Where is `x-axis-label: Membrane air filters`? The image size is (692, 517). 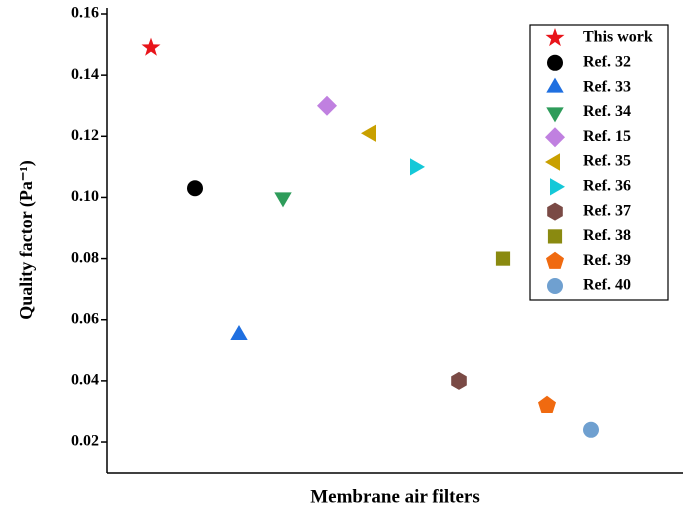
x-axis-label: Membrane air filters is located at coordinates (395, 496).